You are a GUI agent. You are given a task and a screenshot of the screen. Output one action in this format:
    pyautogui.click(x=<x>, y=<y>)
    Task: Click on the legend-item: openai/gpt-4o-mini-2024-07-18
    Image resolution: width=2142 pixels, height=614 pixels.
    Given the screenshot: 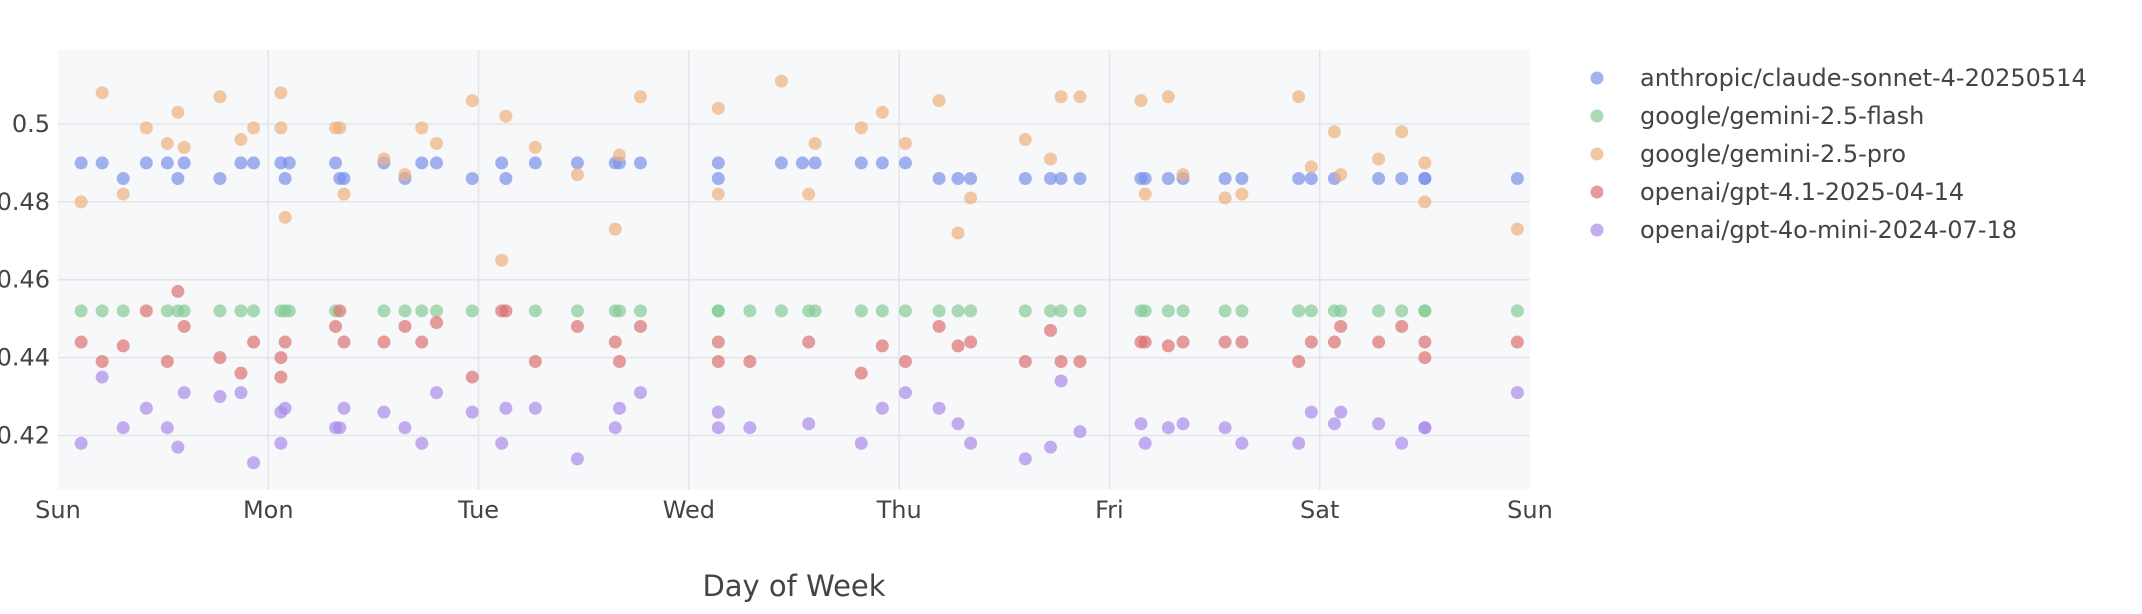 What is the action you would take?
    pyautogui.click(x=1804, y=230)
    